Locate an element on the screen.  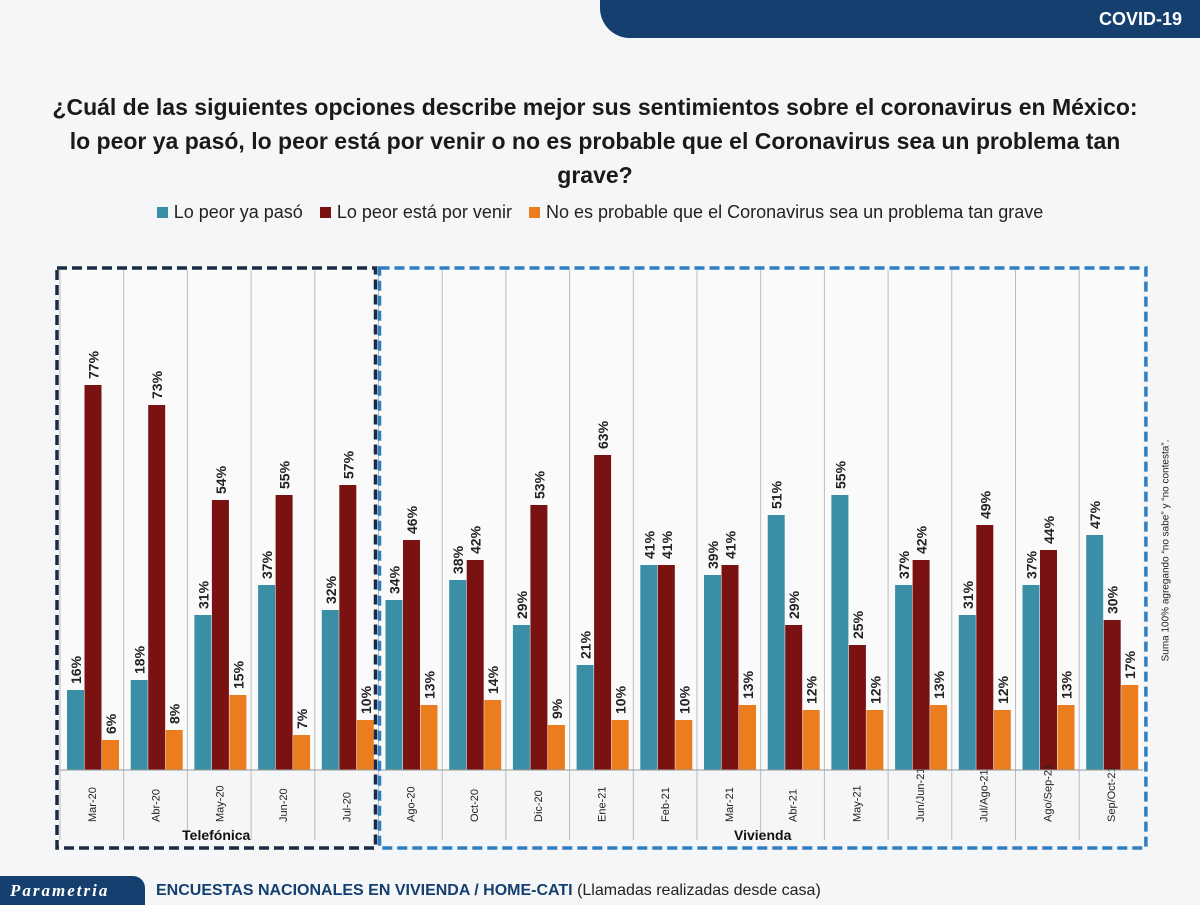
header-bar: COVID-19 is located at coordinates (900, 19).